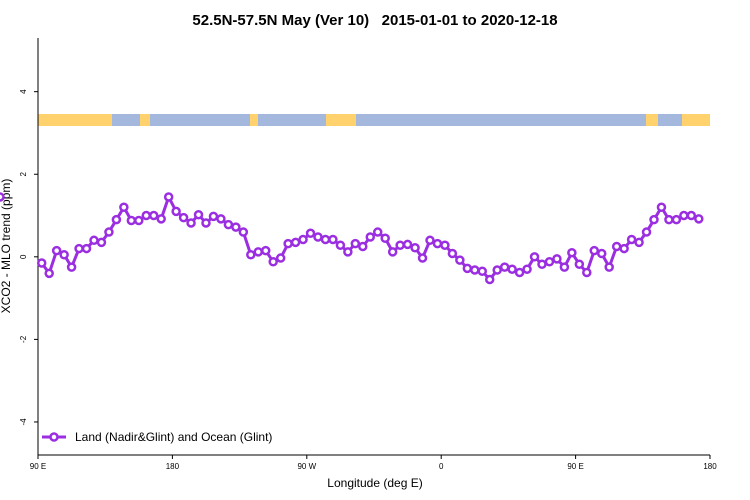 This screenshot has width=750, height=500. What do you see at coordinates (23, 173) in the screenshot?
I see `y-tick-label: 2` at bounding box center [23, 173].